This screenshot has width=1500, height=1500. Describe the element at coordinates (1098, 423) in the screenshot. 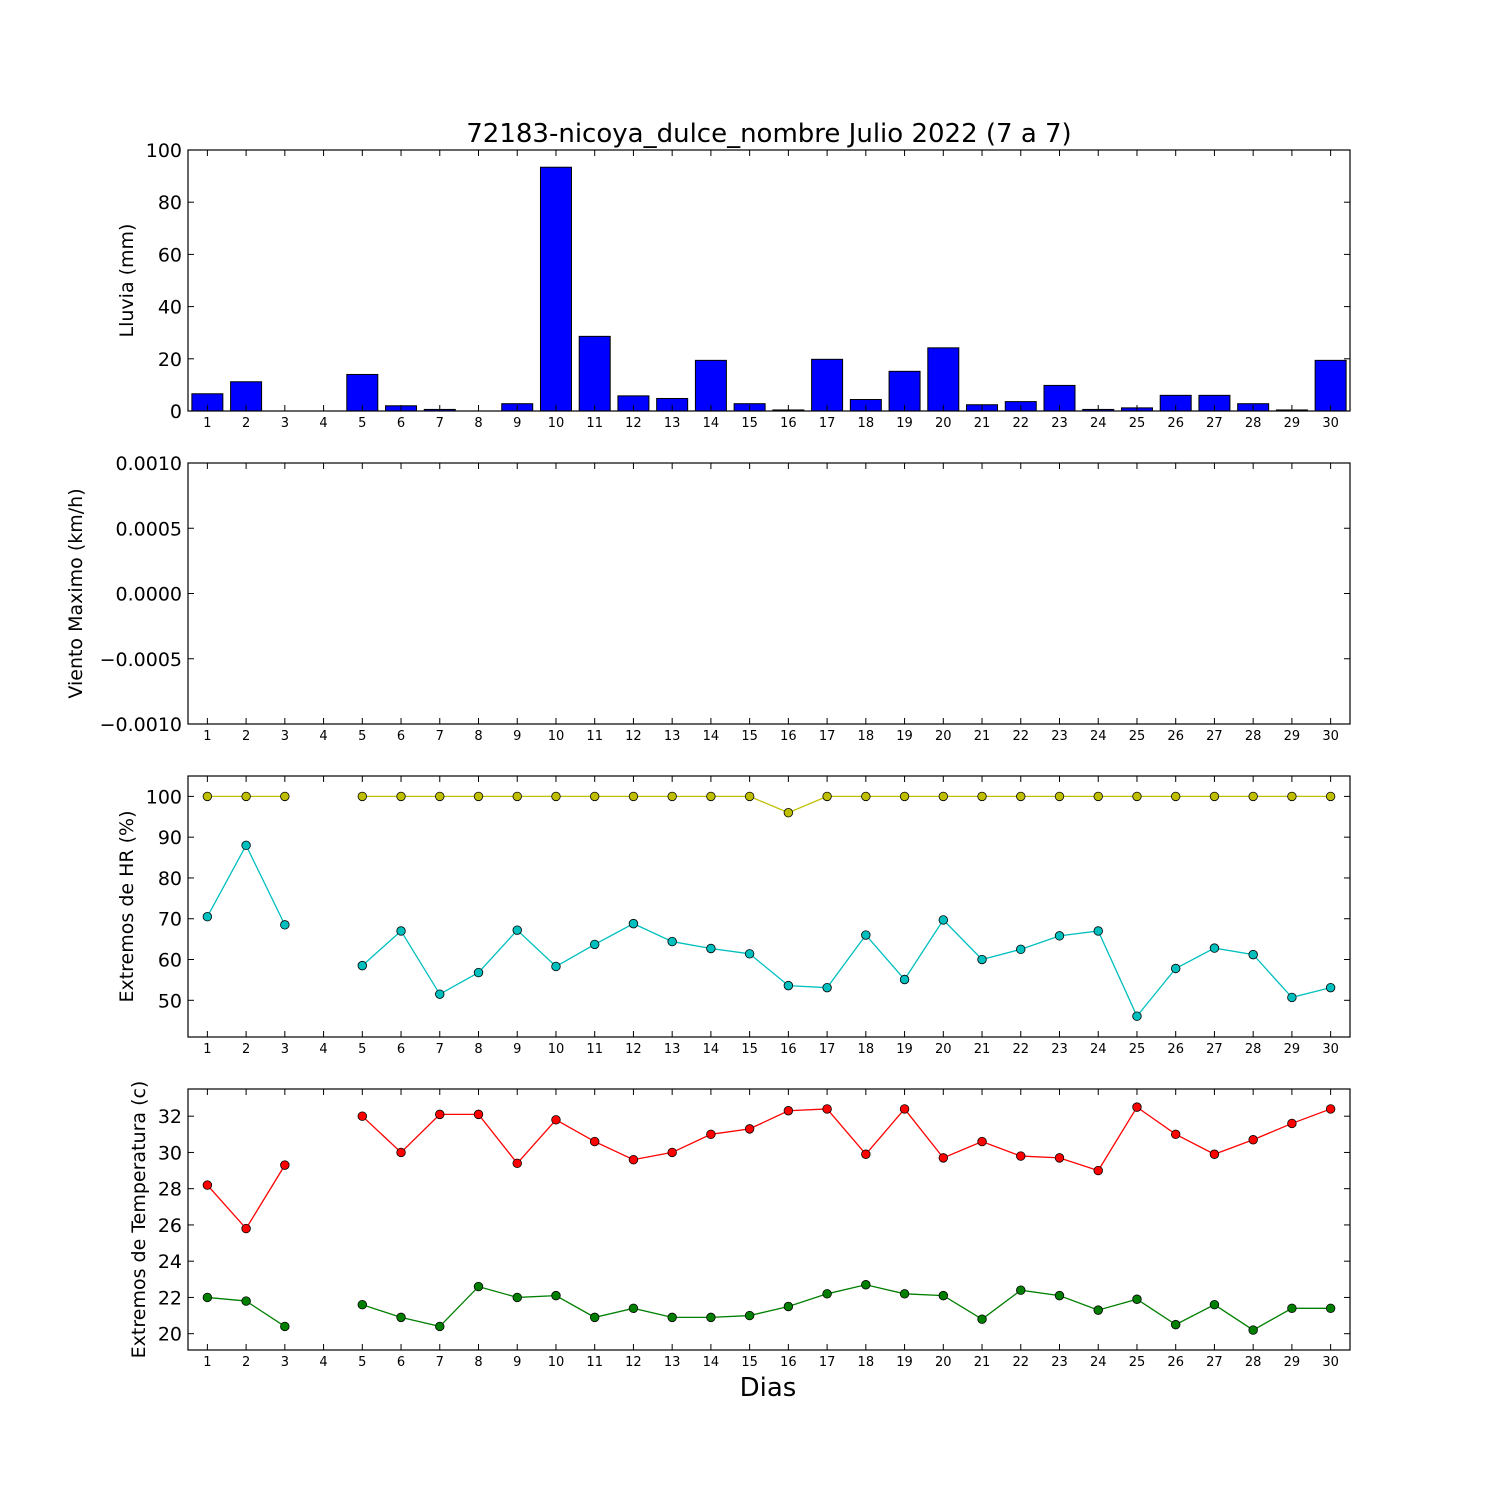

I see `x-tick-label: 24` at that location.